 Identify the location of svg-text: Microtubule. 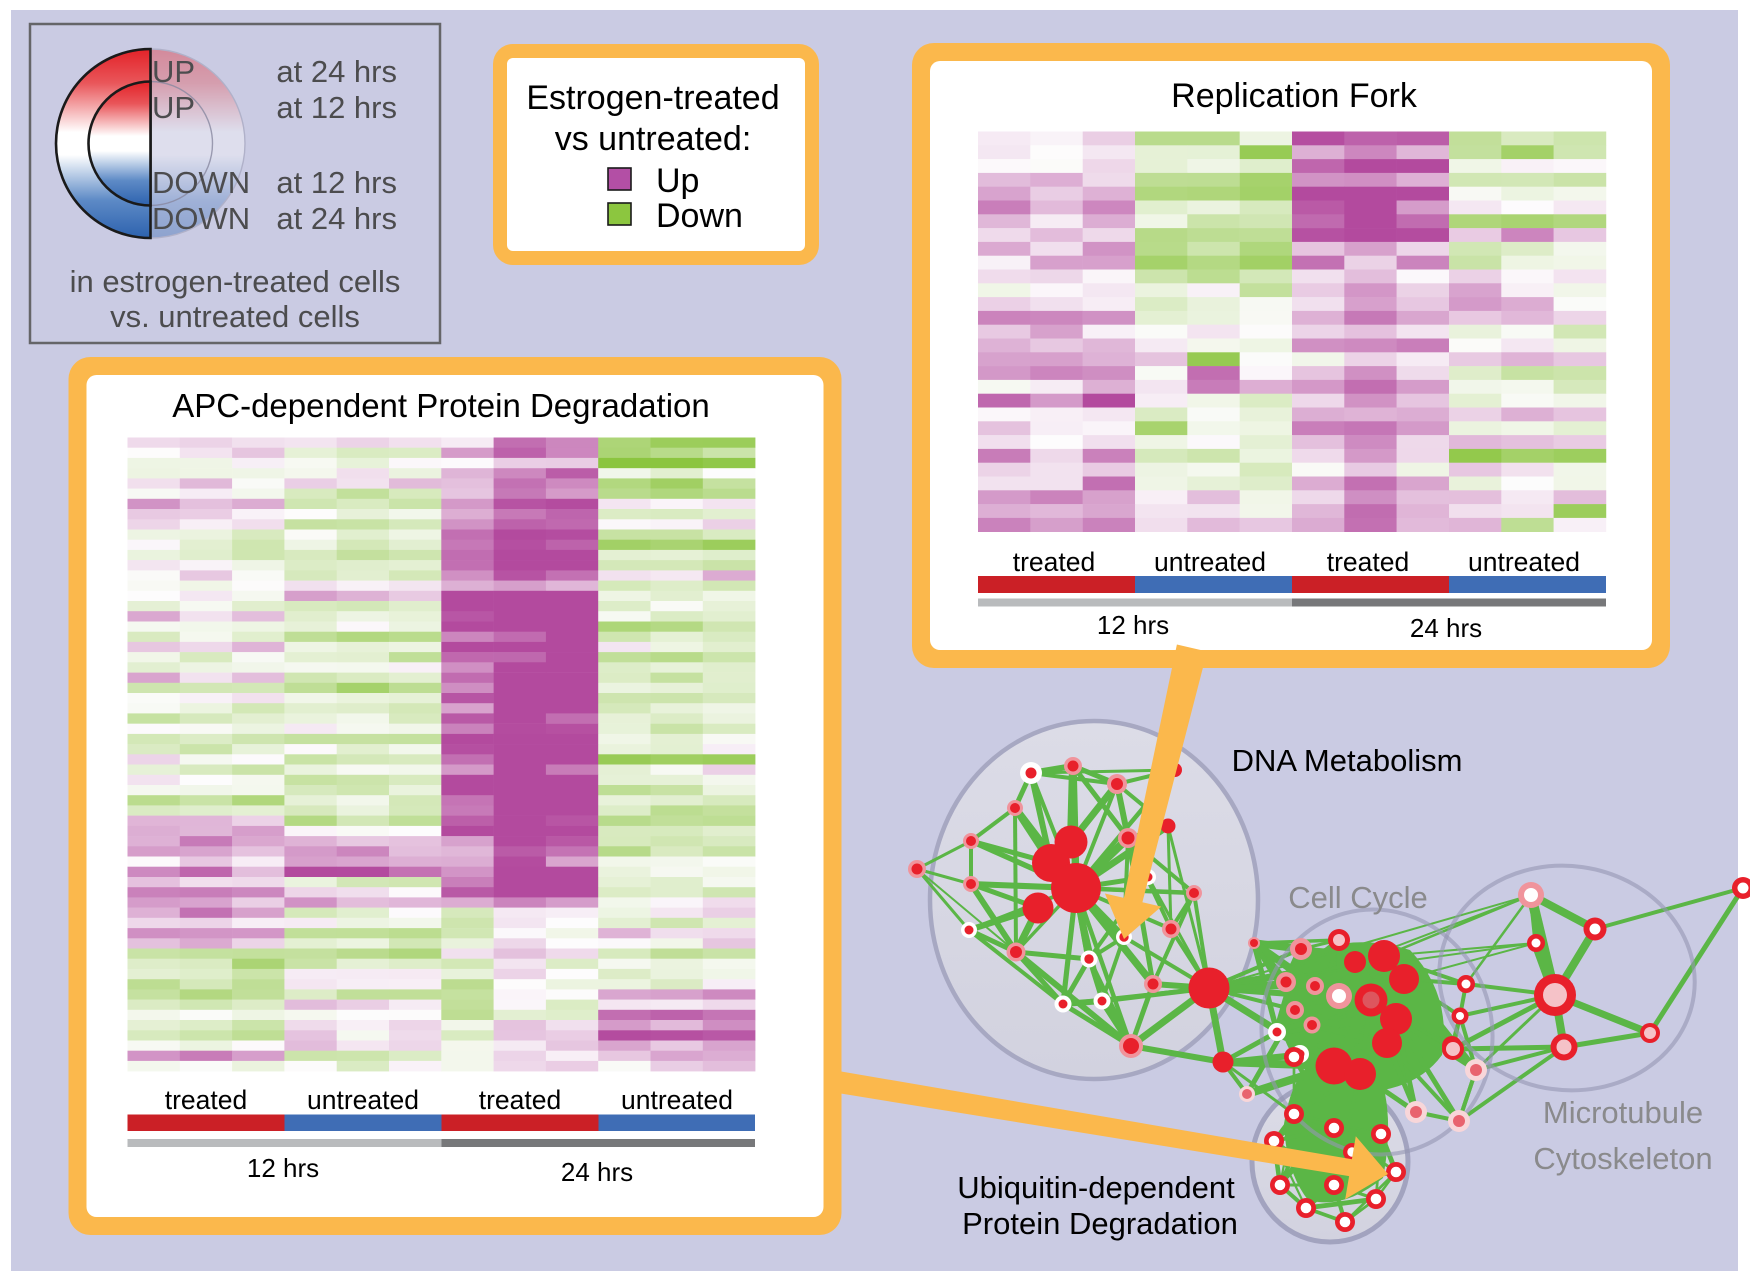
(1623, 1112).